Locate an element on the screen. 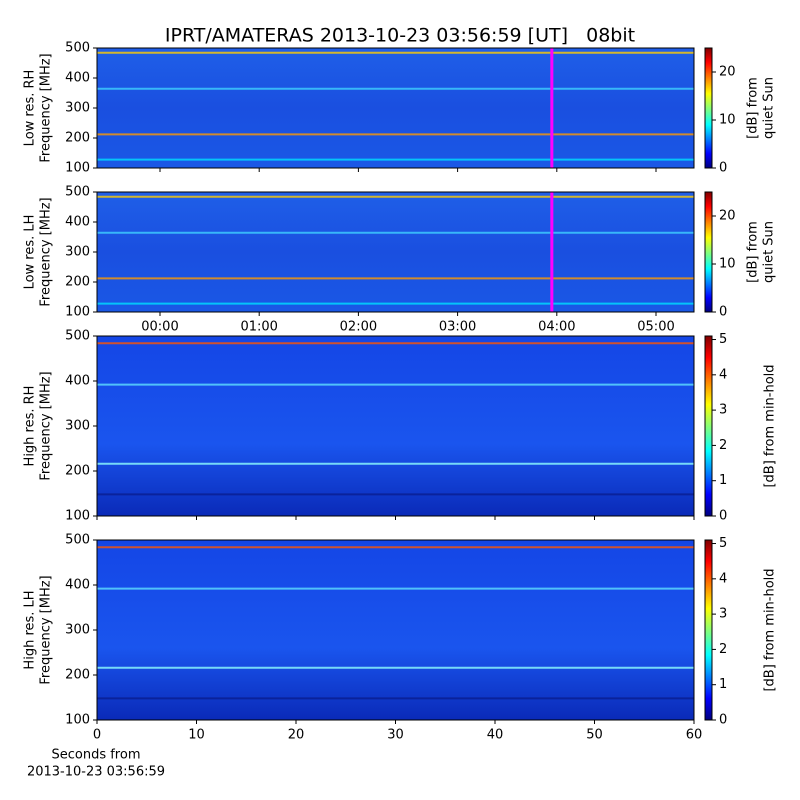 The width and height of the screenshot is (800, 800). x-tick-label: 30 is located at coordinates (395, 735).